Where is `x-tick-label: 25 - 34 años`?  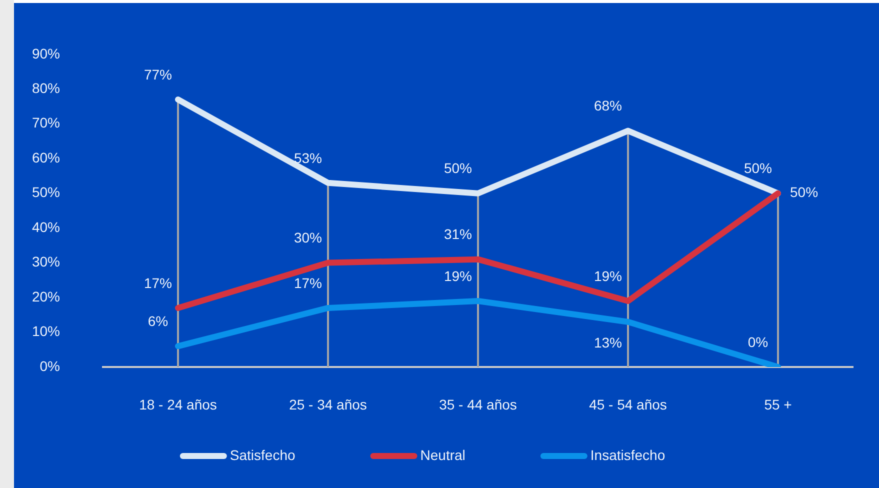
x-tick-label: 25 - 34 años is located at coordinates (328, 404).